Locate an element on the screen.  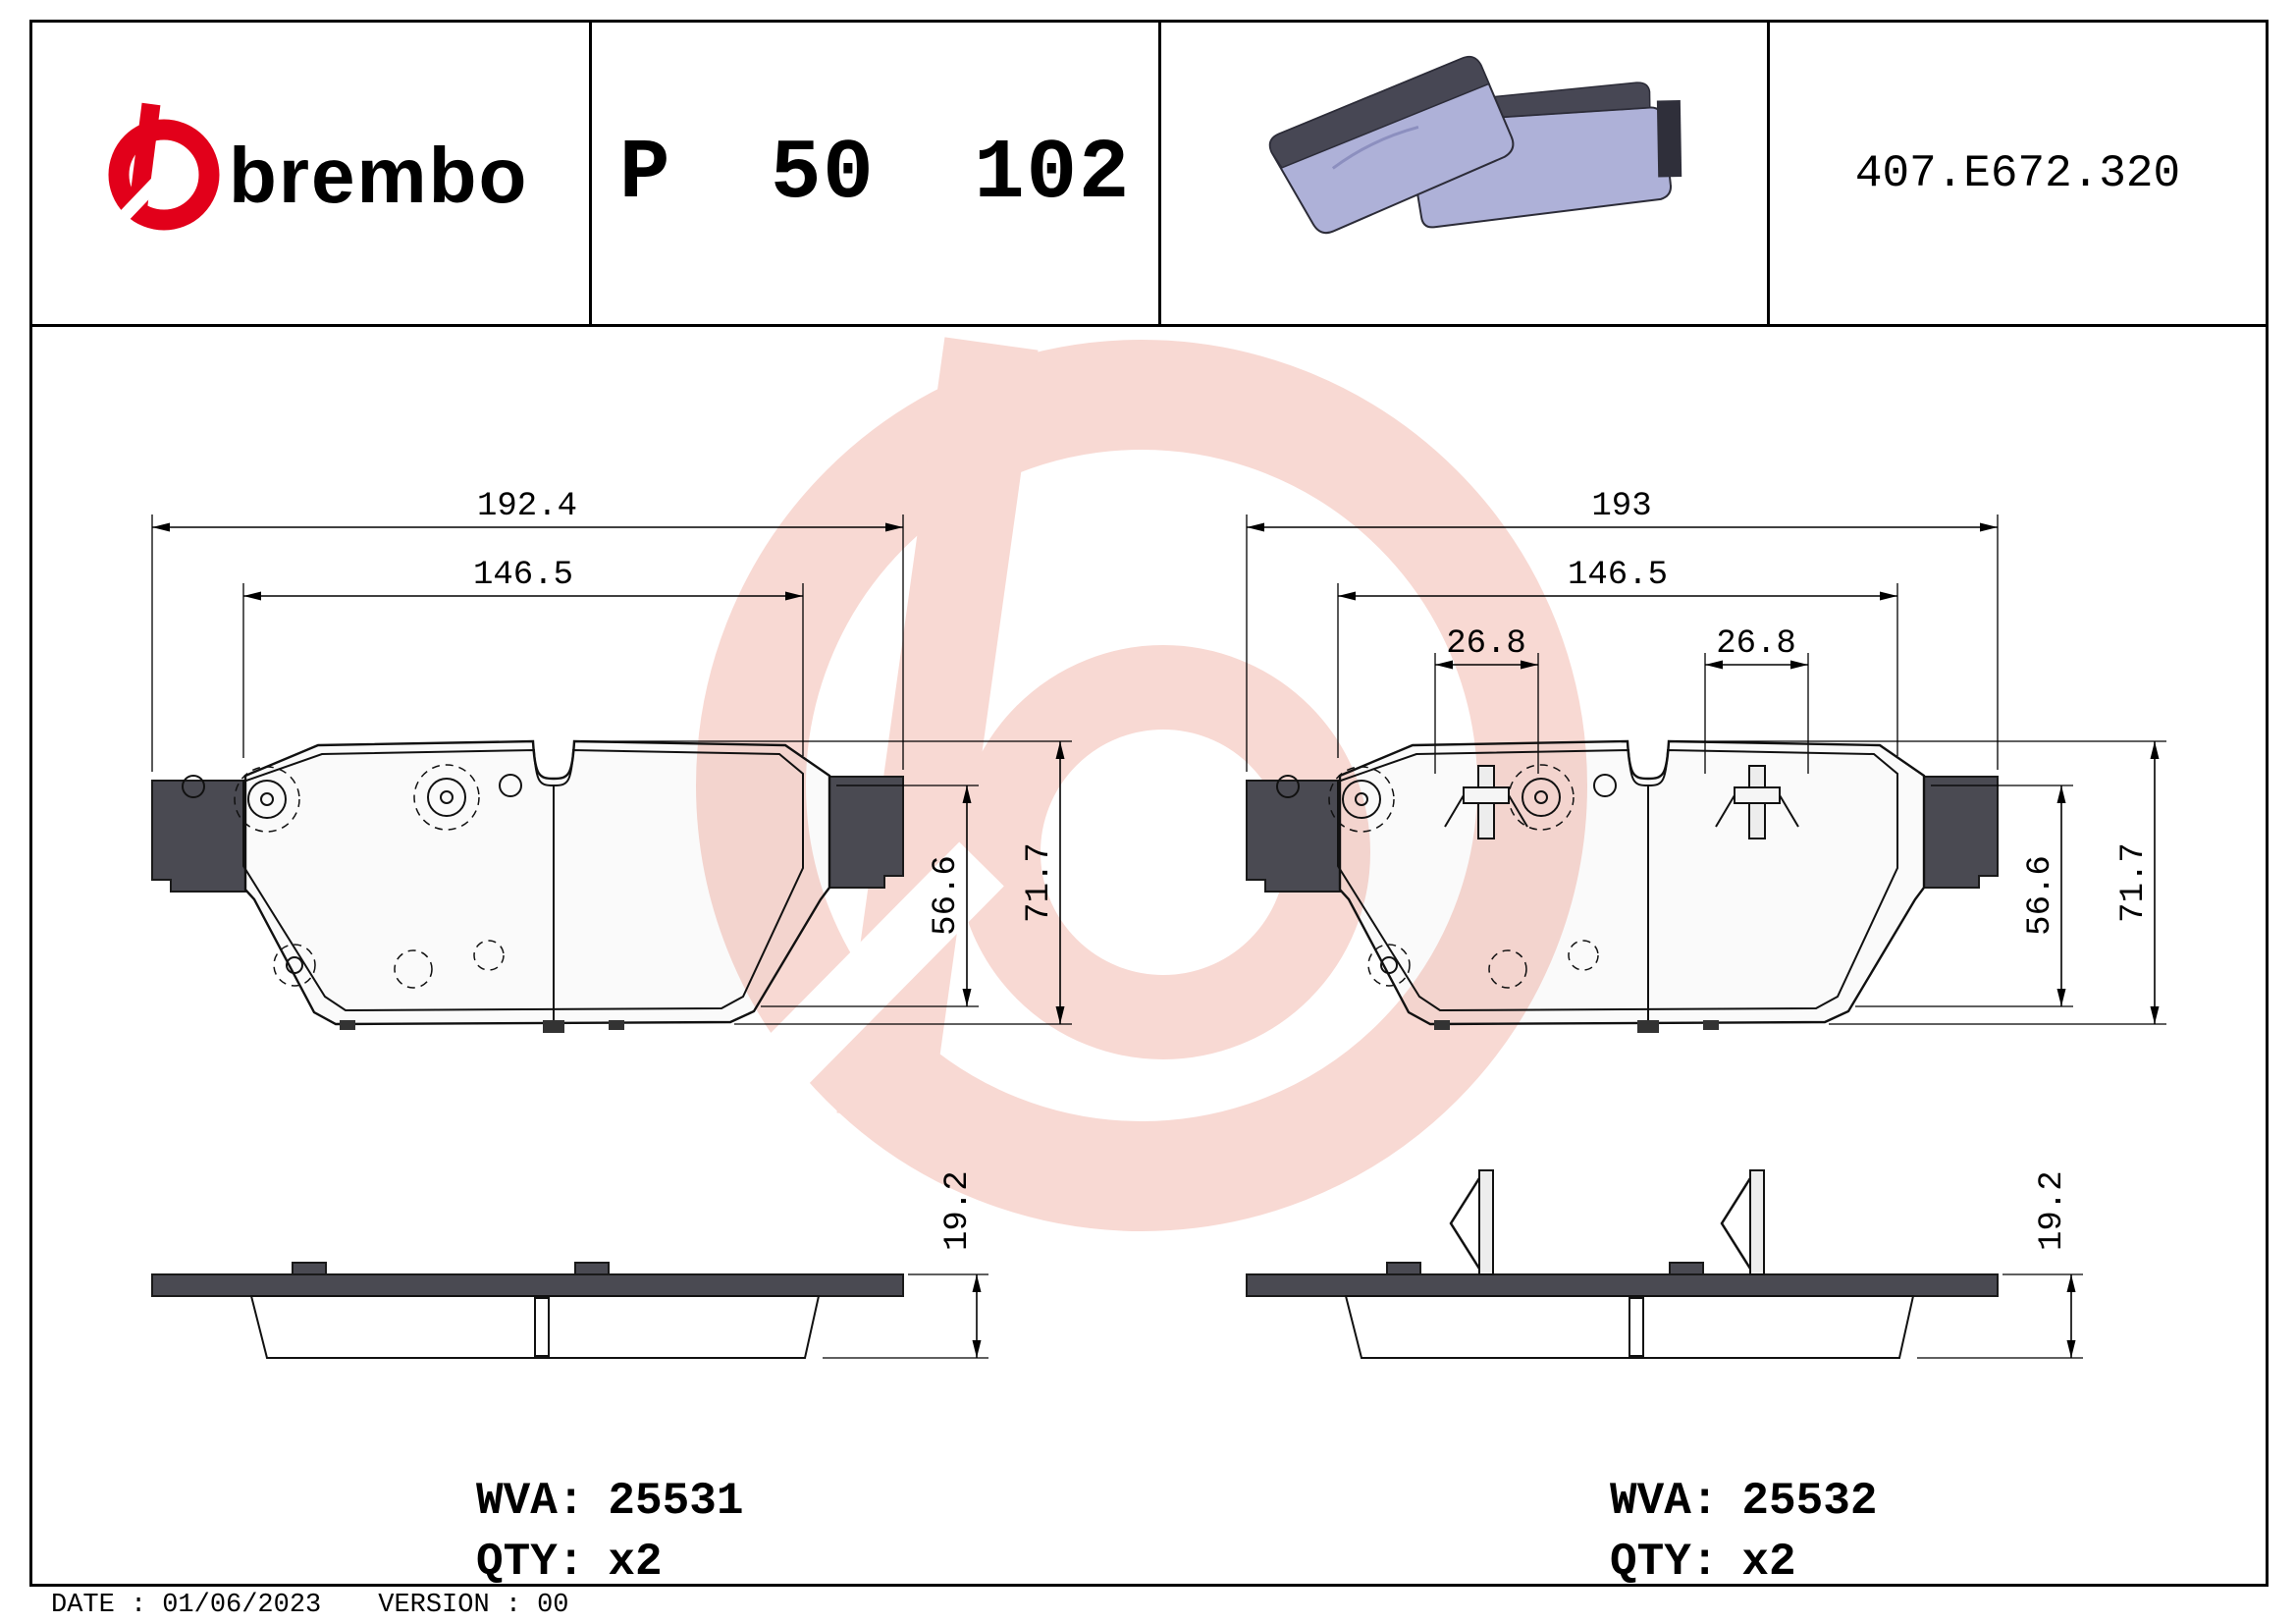
right-pad-reference-block: WVA: 25532 QTY: x2 is located at coordinates (1743, 1532).